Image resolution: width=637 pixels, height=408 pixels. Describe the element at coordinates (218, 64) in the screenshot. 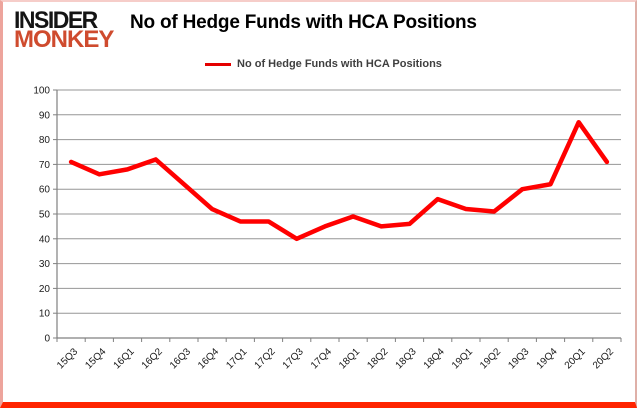

I see `legend-line-swatch` at that location.